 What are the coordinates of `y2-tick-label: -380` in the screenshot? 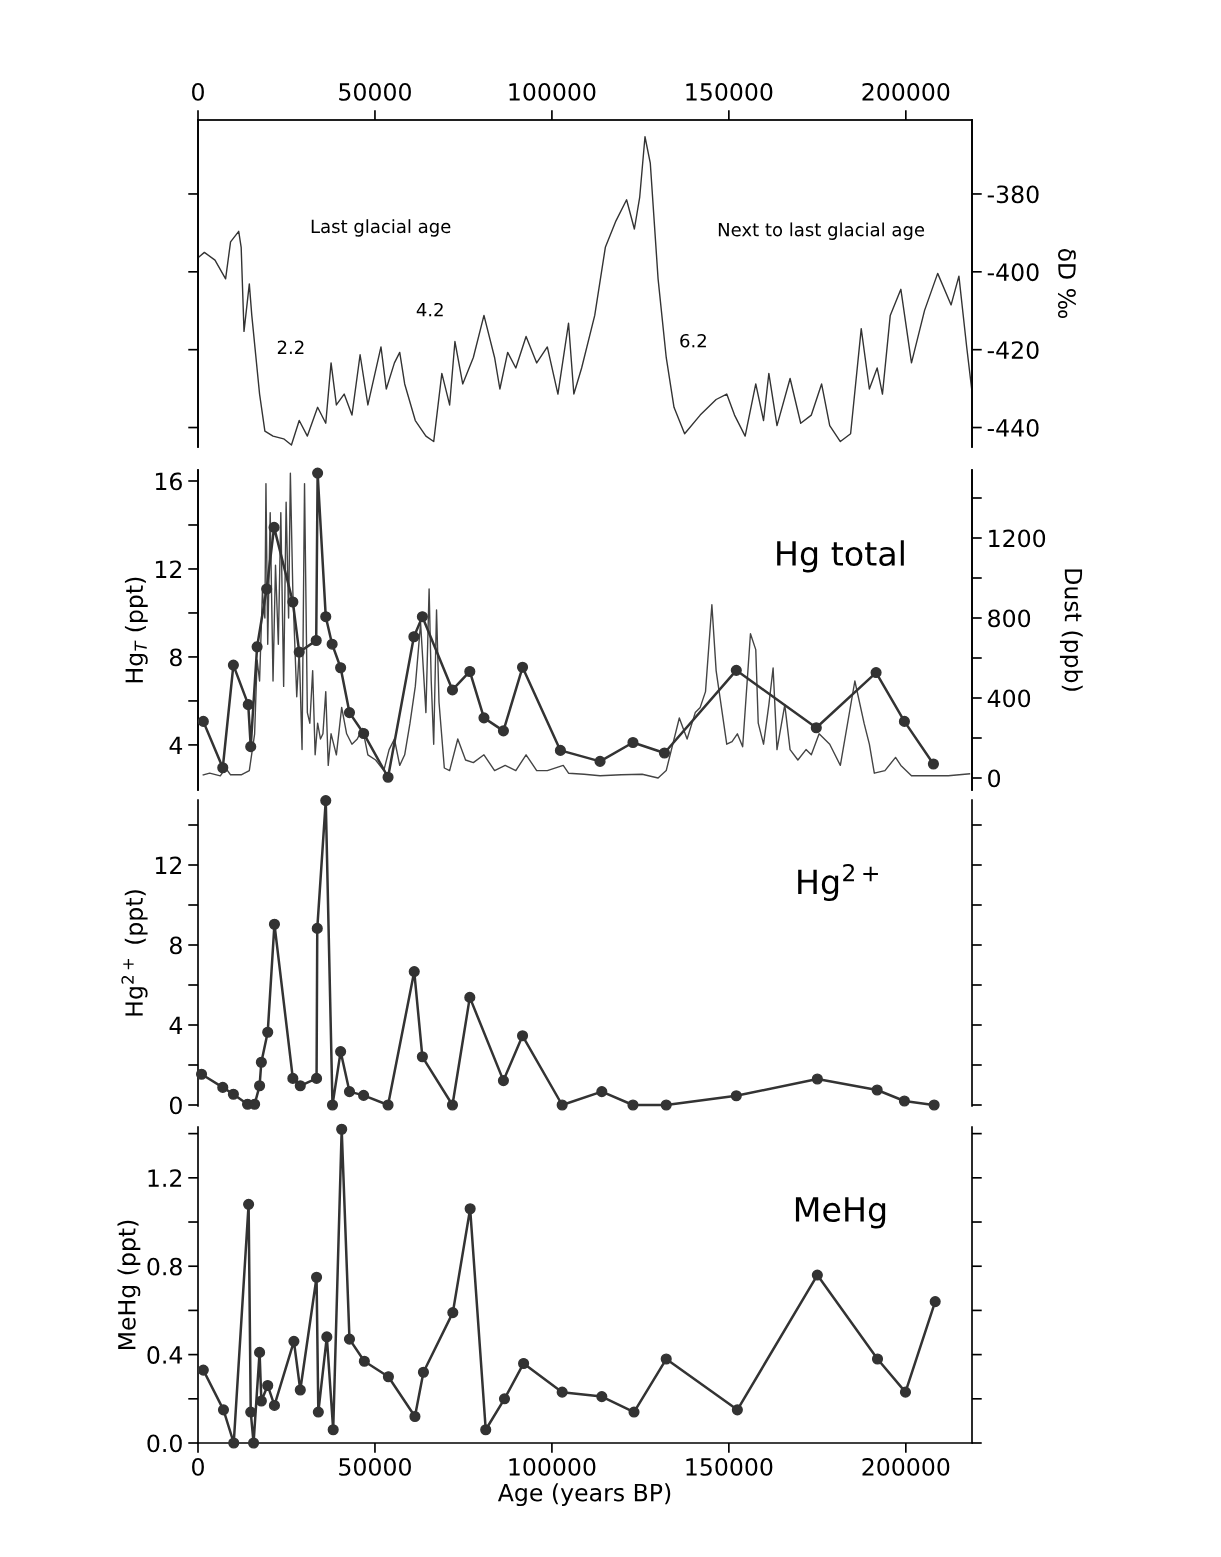 It's located at (1013, 194).